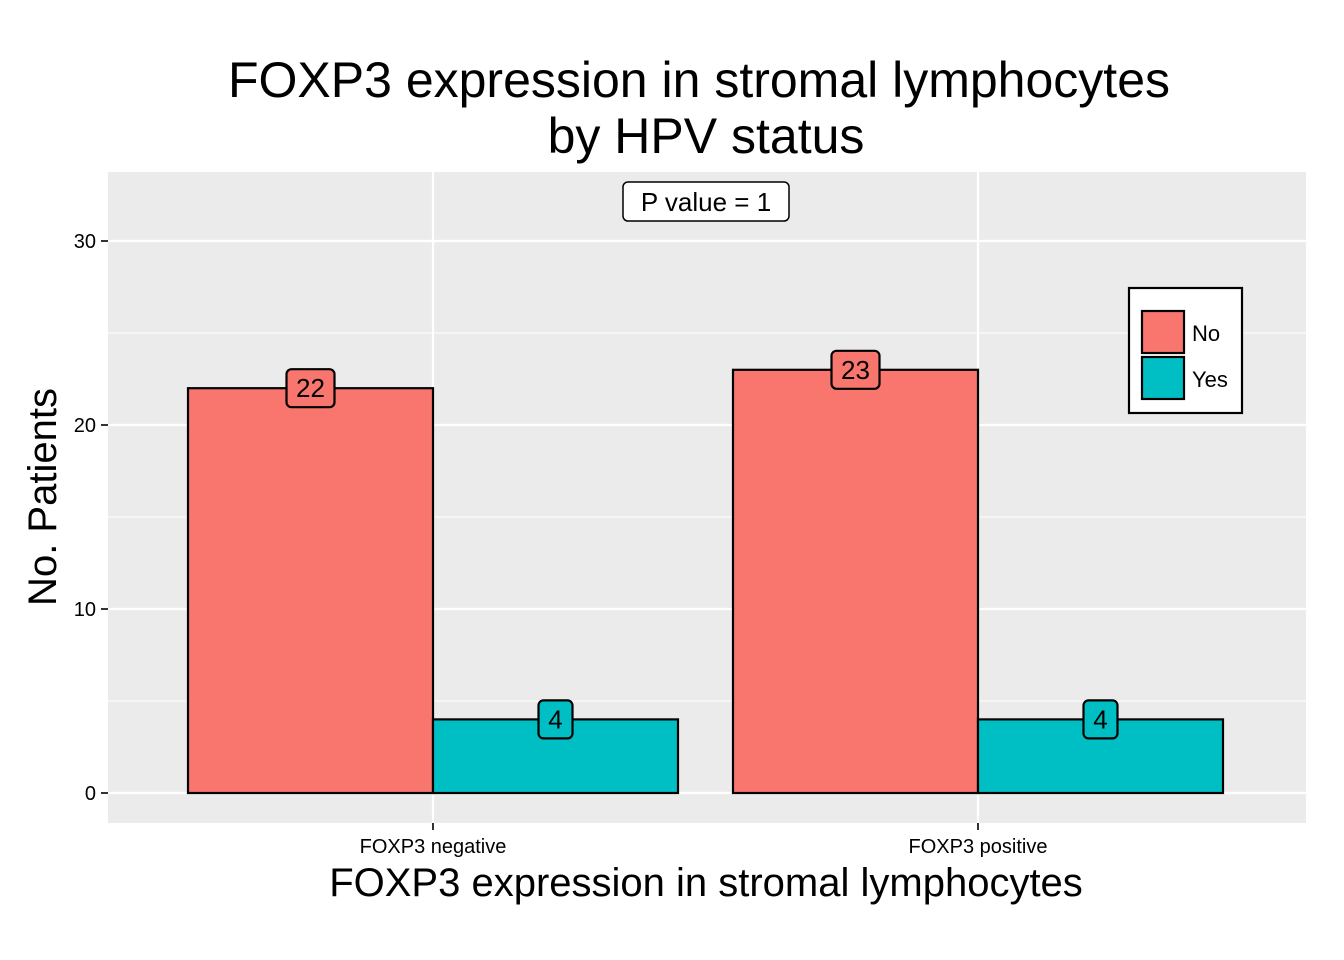  I want to click on y-tick-label: 0, so click(90, 794).